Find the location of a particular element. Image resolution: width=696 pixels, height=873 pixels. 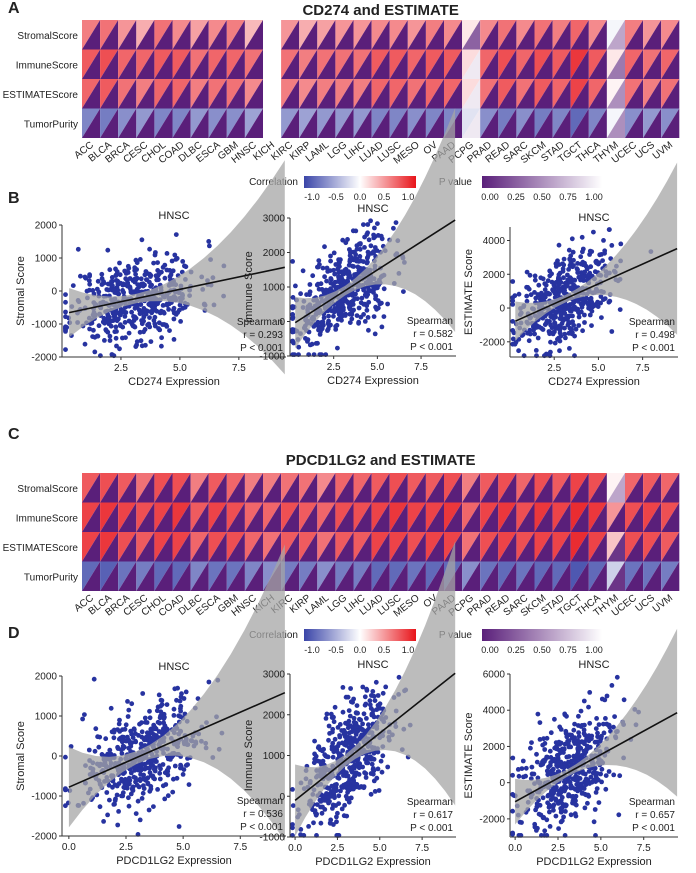

y-axis-label: Immune Score is located at coordinates (249, 287).